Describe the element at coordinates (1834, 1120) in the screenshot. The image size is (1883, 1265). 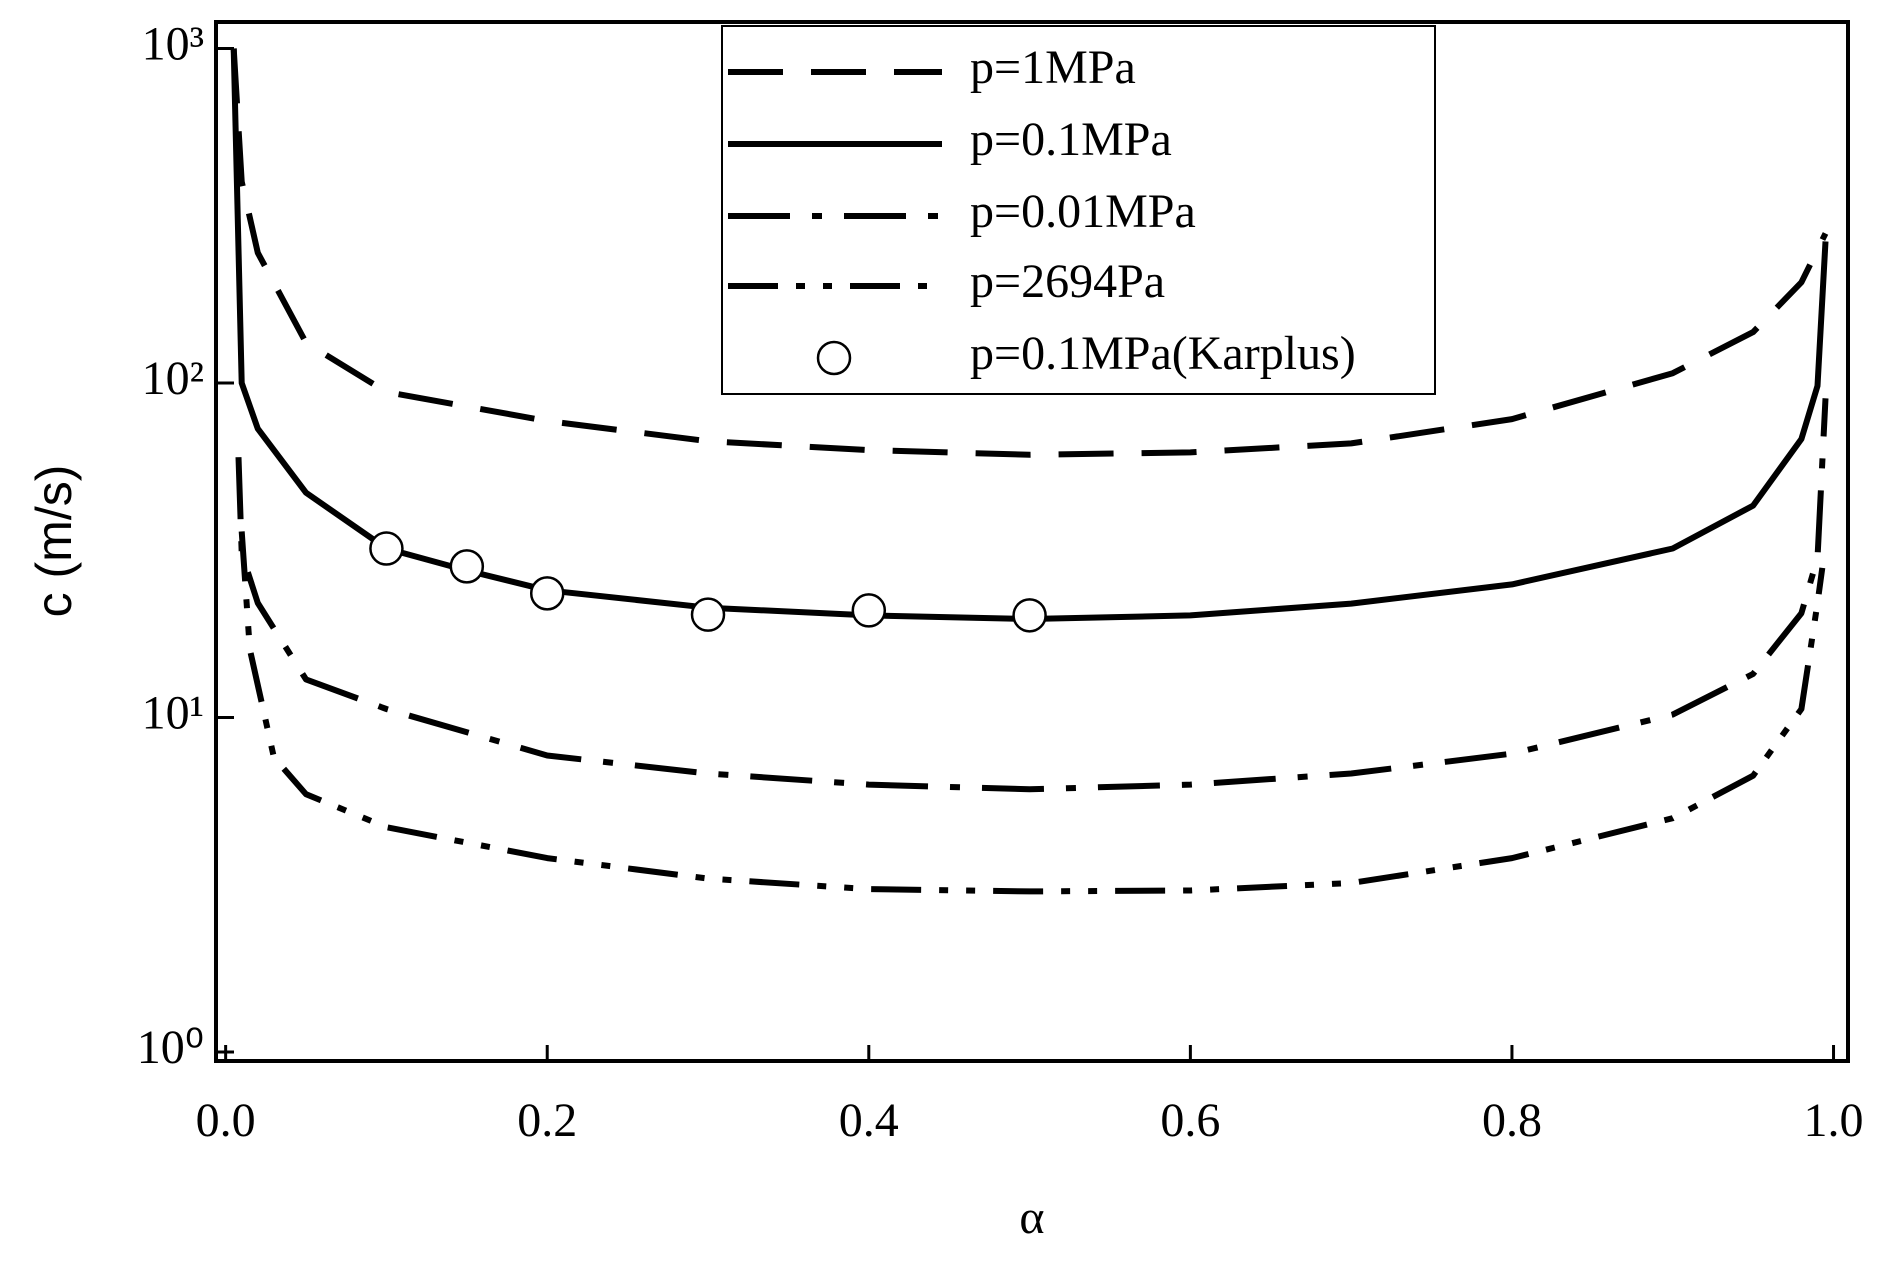
I see `x-tick-label: 1.0` at that location.